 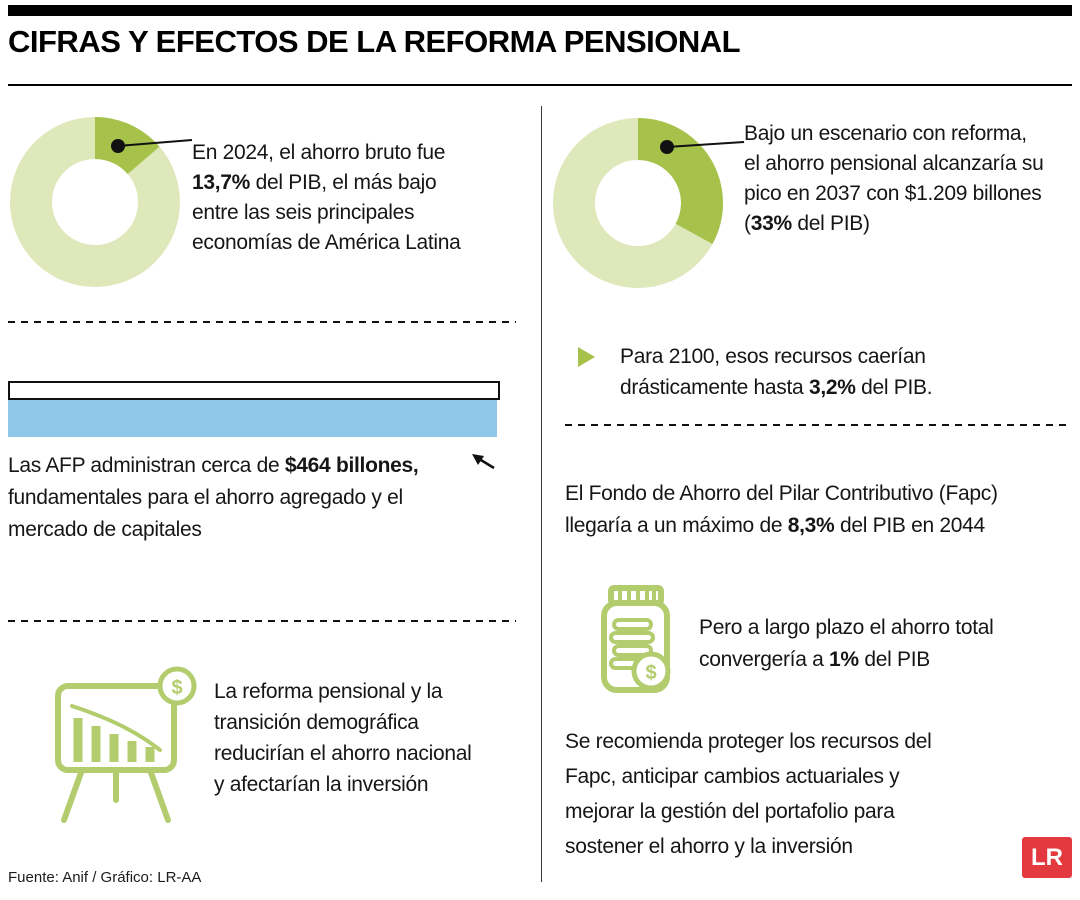 What do you see at coordinates (116, 795) in the screenshot?
I see `easel-legs` at bounding box center [116, 795].